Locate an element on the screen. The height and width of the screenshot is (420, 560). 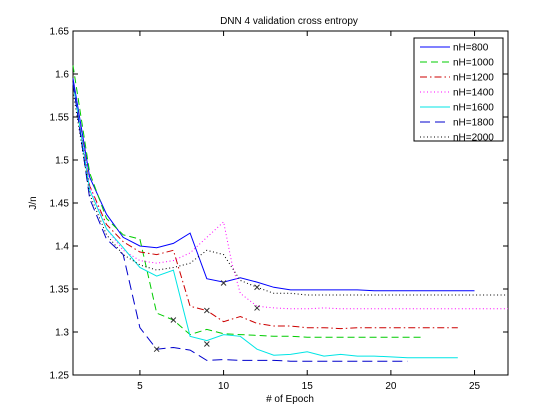
legend-label: nH=1200 is located at coordinates (473, 78).